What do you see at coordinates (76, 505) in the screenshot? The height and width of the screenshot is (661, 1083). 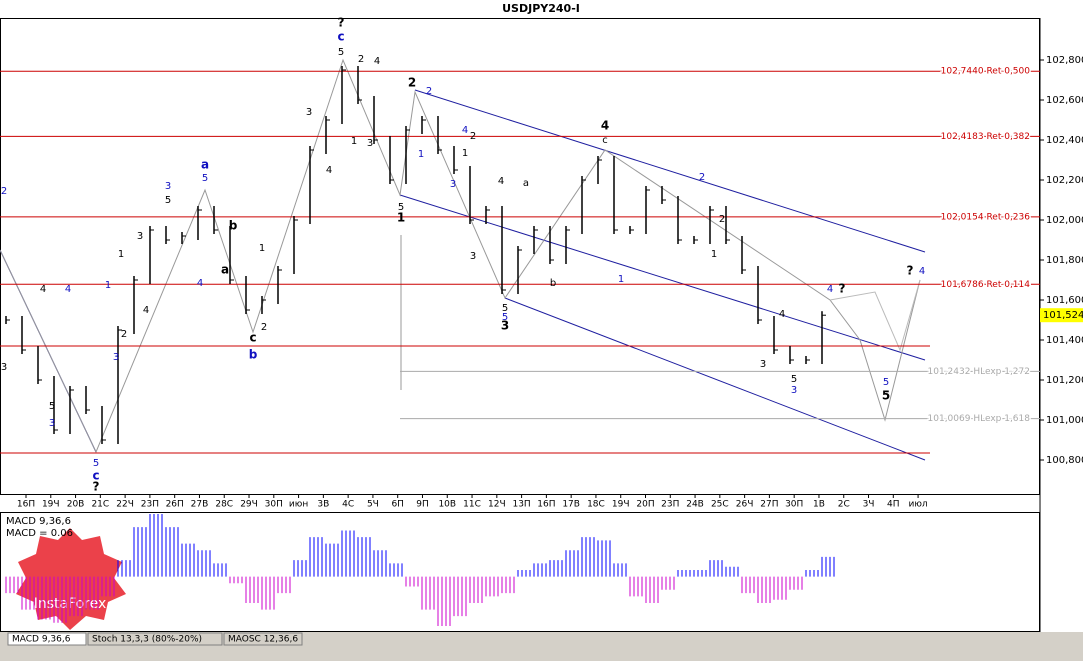 I see `x-tick-label: 20В` at bounding box center [76, 505].